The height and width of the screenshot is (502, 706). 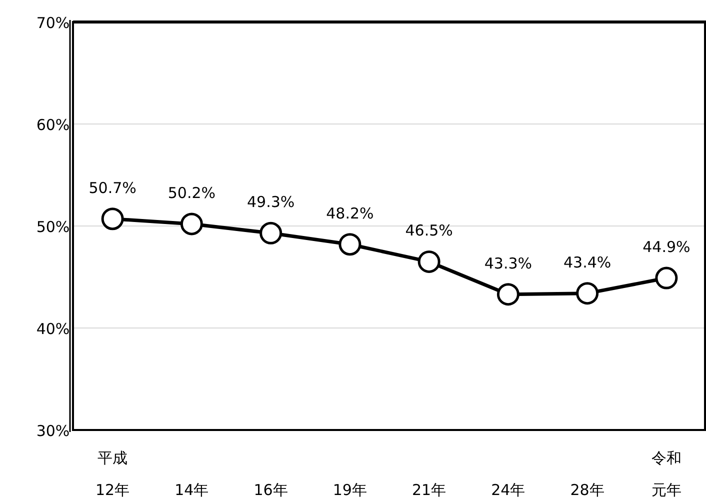 What do you see at coordinates (587, 490) in the screenshot?
I see `x-tick-label: 28年` at bounding box center [587, 490].